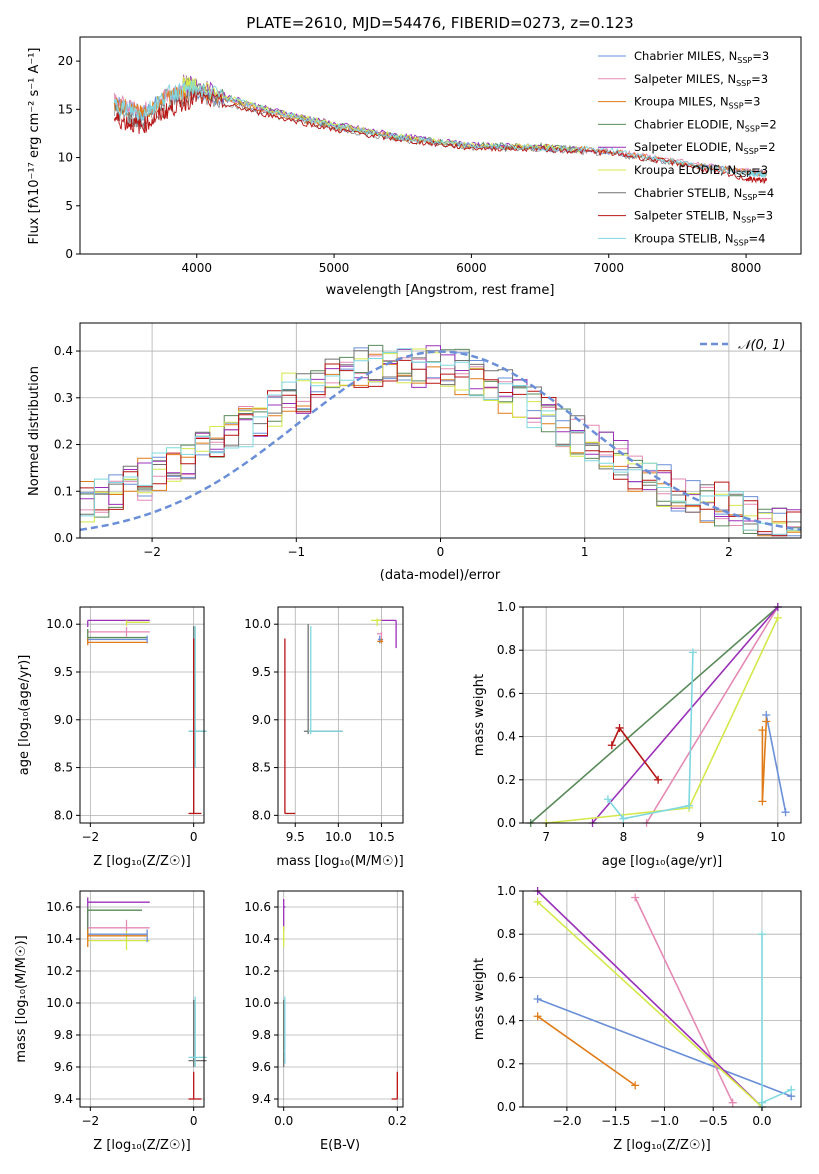  I want to click on legend-label: Salpeter ELODIE, NSSP=2, so click(705, 148).